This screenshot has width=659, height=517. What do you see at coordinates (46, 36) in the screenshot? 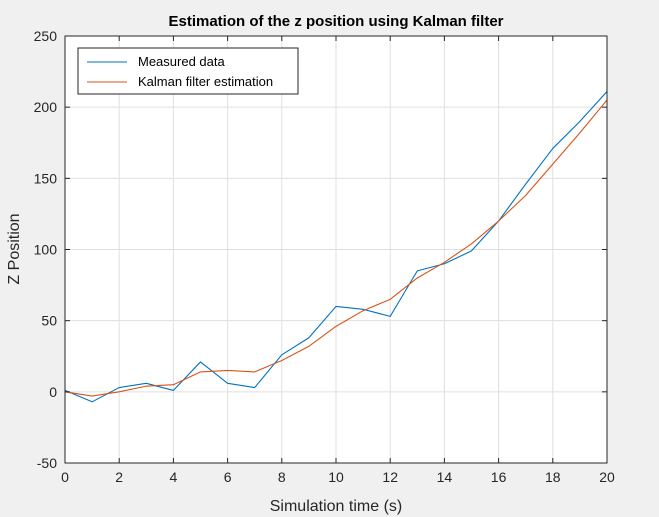
I see `y-tick-label: 250` at bounding box center [46, 36].